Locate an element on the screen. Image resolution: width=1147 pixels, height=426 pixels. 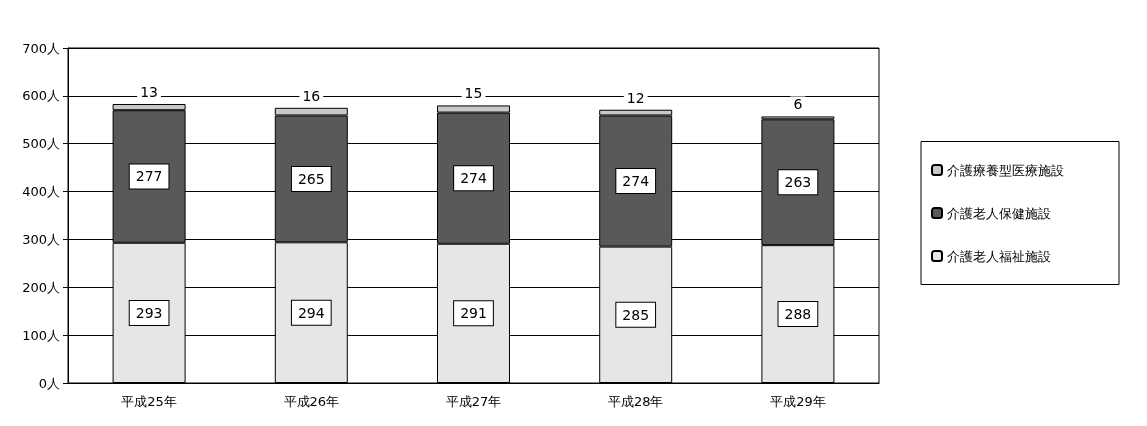
x-tick-label: 平成28年 is located at coordinates (635, 401).